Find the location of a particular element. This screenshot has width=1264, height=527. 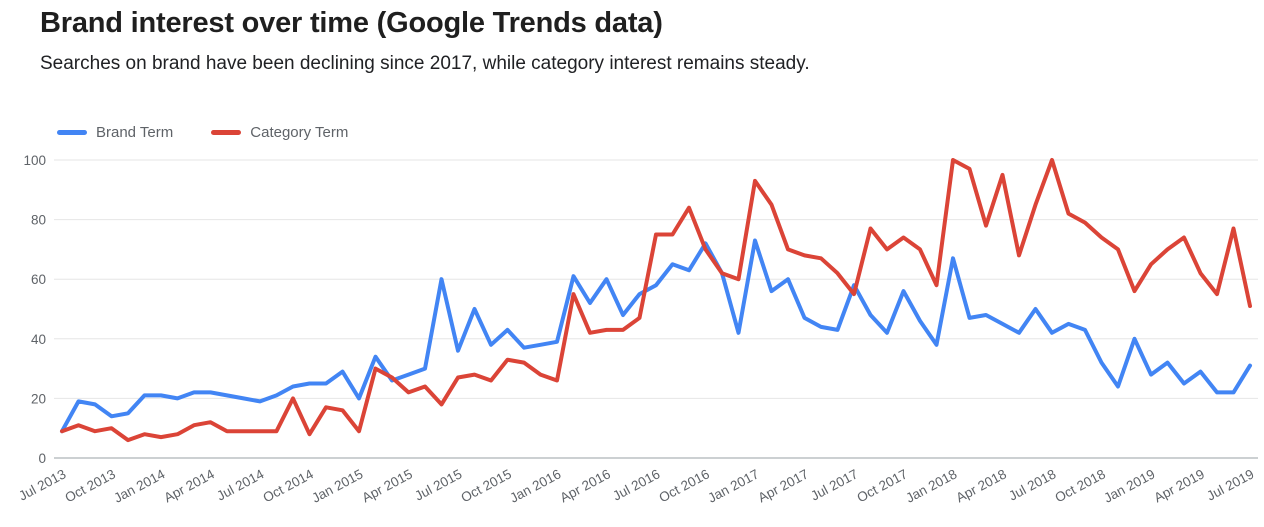

legend-item-category-term: Category Term is located at coordinates (279, 132).